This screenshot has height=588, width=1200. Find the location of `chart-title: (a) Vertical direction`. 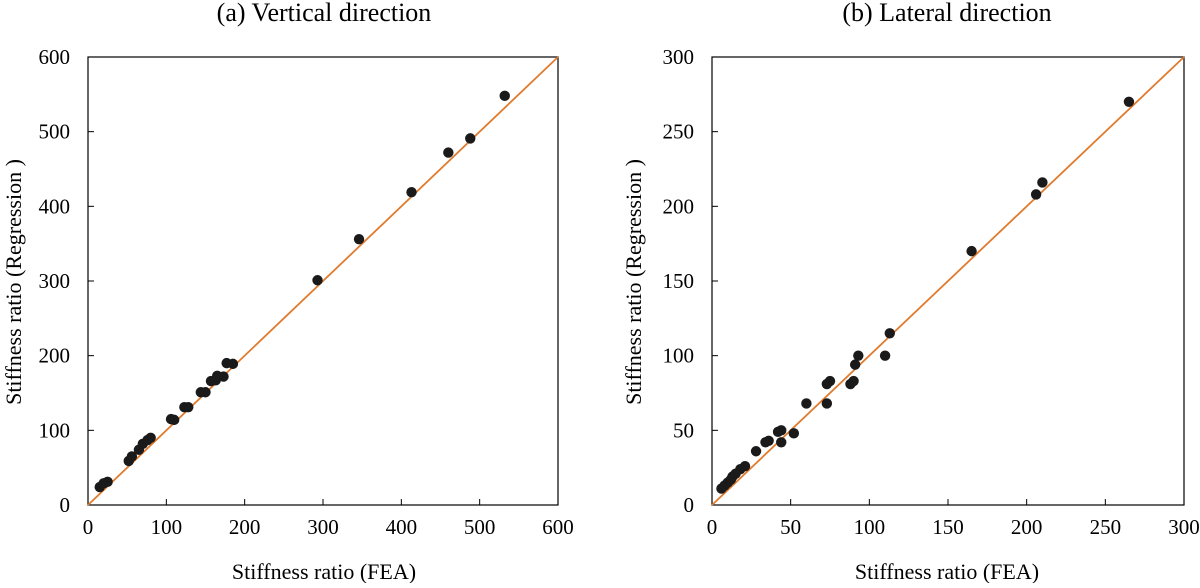

chart-title: (a) Vertical direction is located at coordinates (324, 13).